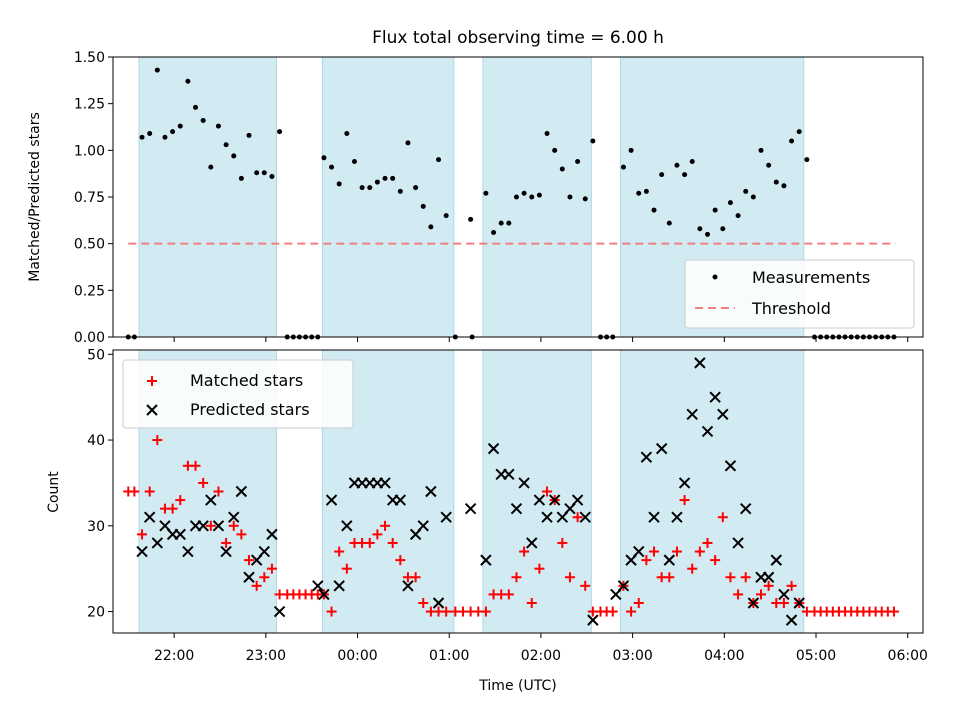 The image size is (960, 720). Describe the element at coordinates (816, 656) in the screenshot. I see `x-tick-label: 05:00` at that location.